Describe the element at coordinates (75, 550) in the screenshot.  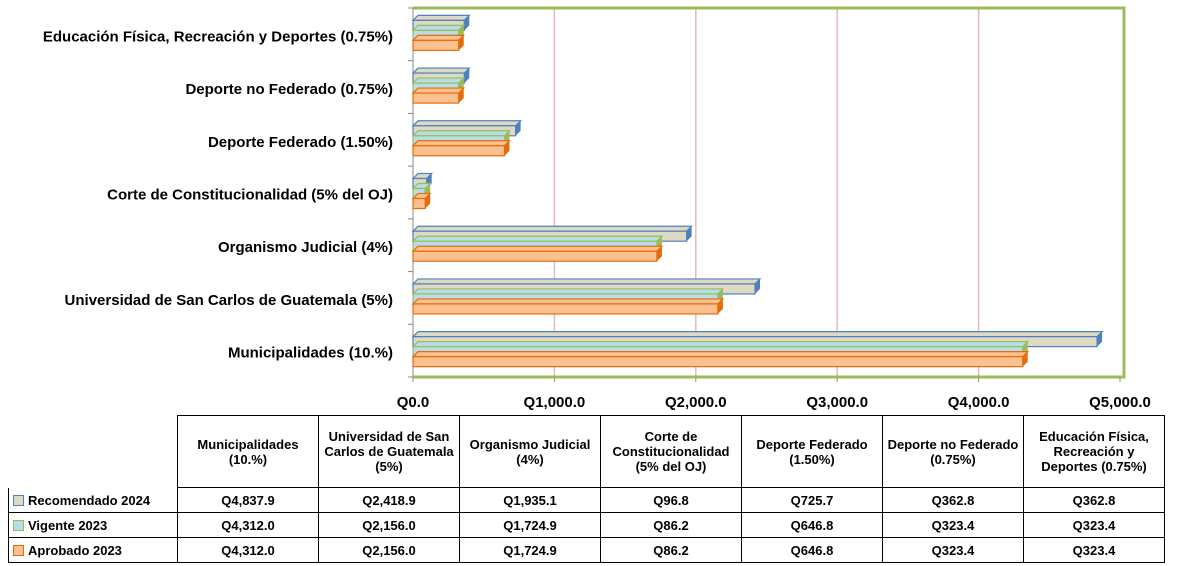
I see `legend-label: Aprobado 2023` at that location.